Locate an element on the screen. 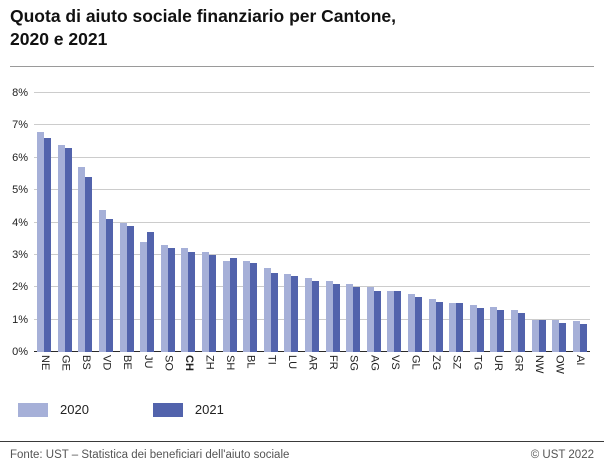  bar-group-ur is located at coordinates (497, 222).